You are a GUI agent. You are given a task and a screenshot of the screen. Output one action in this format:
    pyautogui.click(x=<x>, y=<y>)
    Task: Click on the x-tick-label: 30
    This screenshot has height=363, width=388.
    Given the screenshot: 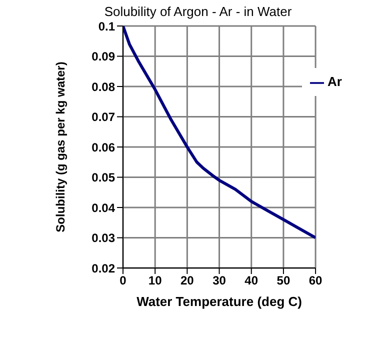 What is the action you would take?
    pyautogui.click(x=219, y=281)
    